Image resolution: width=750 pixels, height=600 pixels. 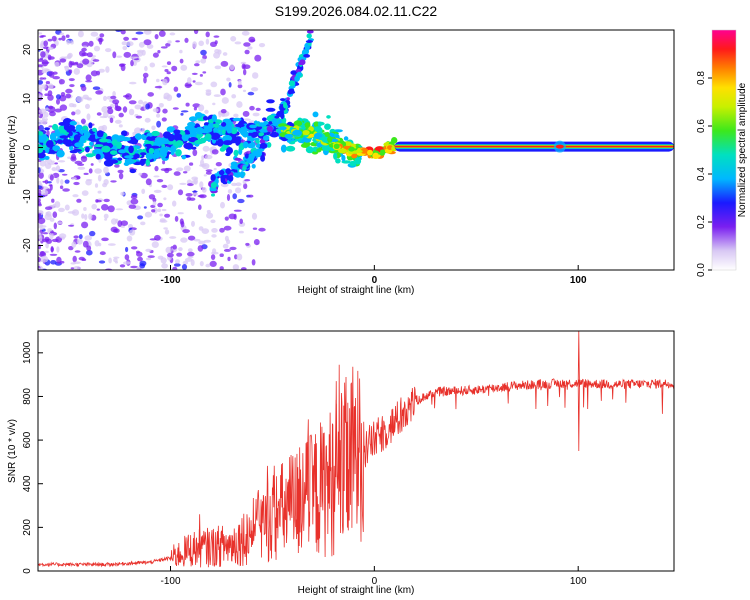 I want to click on x-tick-label: -100, so click(x=170, y=280).